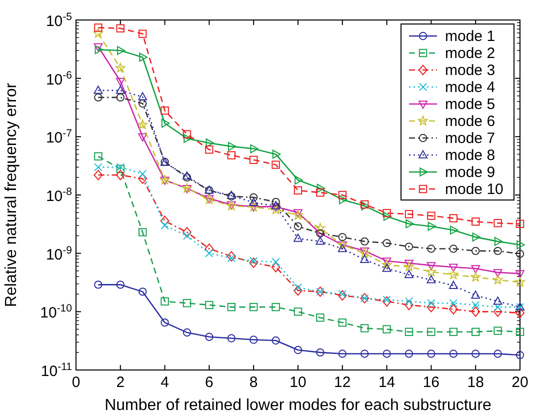 The width and height of the screenshot is (537, 418). What do you see at coordinates (520, 382) in the screenshot?
I see `x-tick-label: 20` at bounding box center [520, 382].